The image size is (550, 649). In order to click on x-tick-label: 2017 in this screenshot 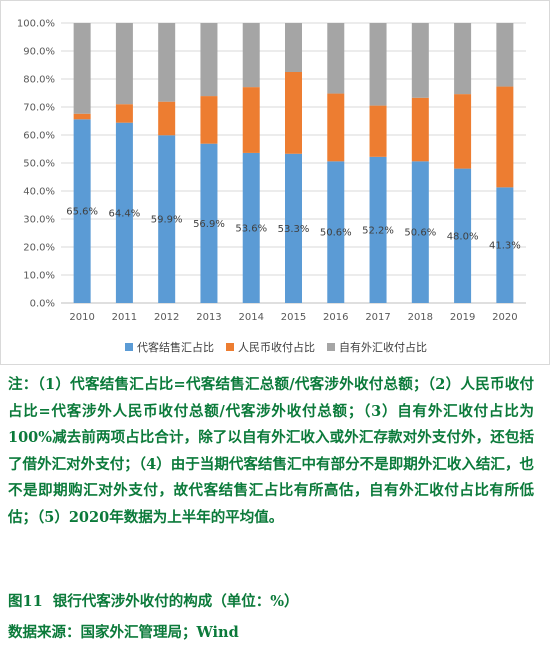, I will do `click(377, 317)`.